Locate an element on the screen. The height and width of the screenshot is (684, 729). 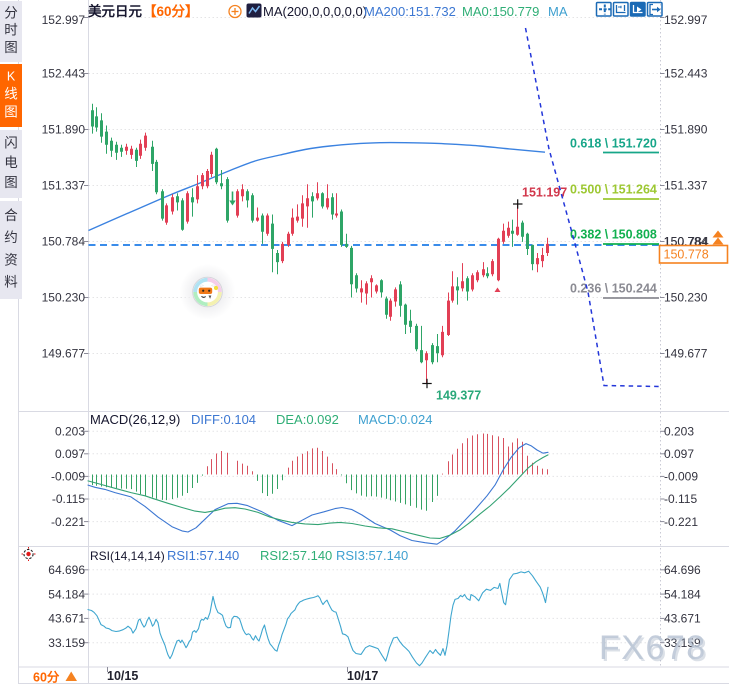
svg-text: K is located at coordinates (11, 77).